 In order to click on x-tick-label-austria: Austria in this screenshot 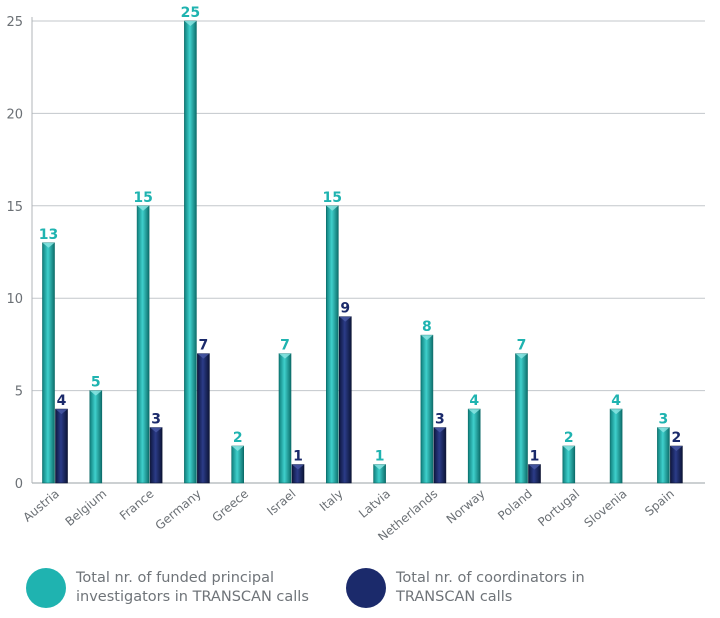, I will do `click(40, 506)`.